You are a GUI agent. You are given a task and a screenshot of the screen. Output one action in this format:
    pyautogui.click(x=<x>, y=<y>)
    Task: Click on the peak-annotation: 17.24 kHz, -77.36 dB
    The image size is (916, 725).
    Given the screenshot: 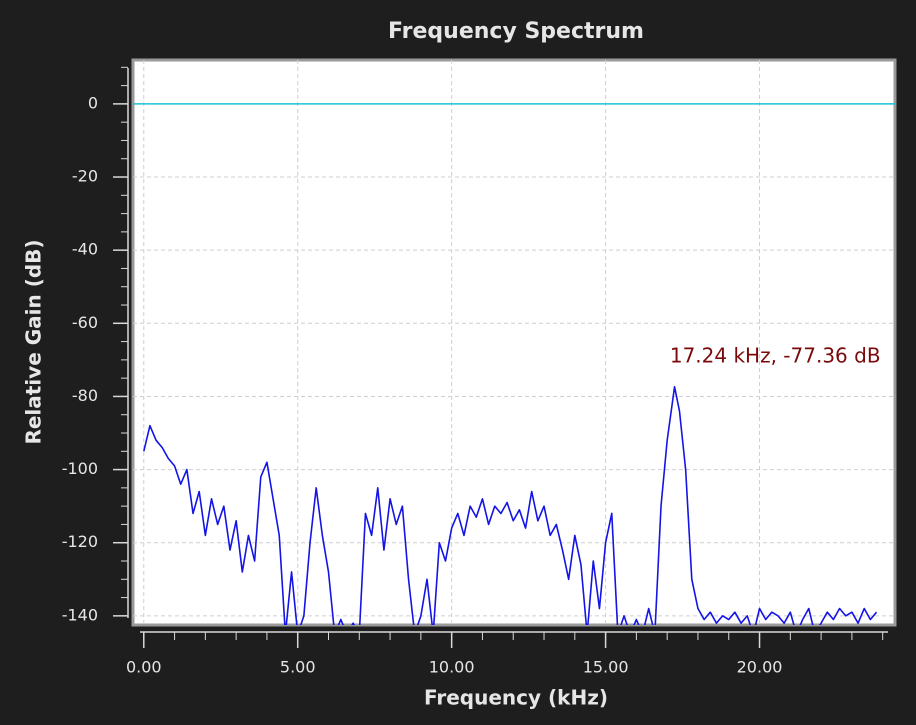 What is the action you would take?
    pyautogui.click(x=775, y=355)
    